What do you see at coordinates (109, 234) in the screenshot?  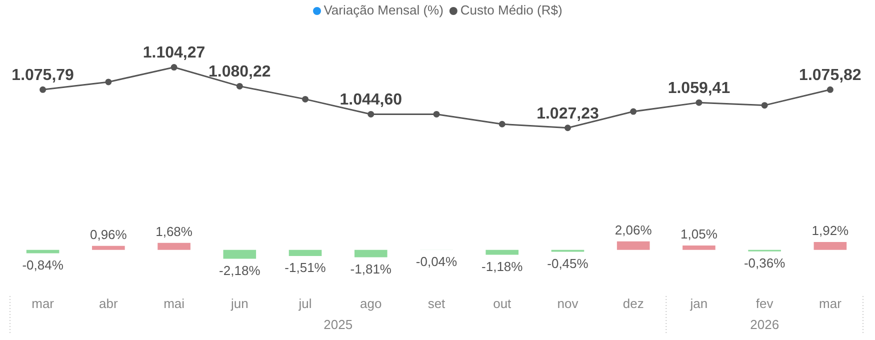 I see `data-label: 0,96%` at bounding box center [109, 234].